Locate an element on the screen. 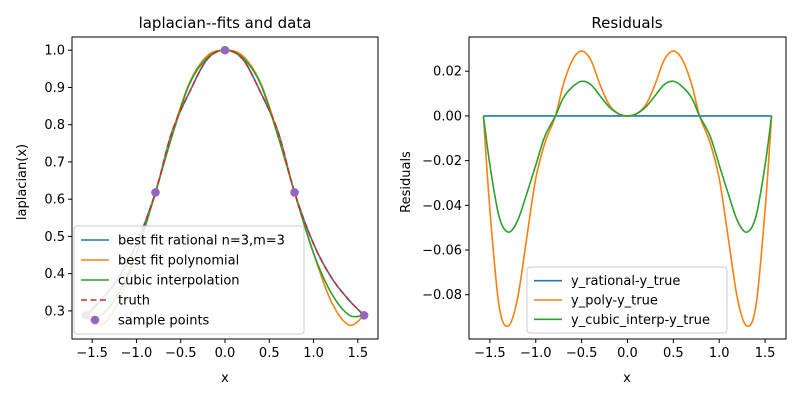 Image resolution: width=800 pixels, height=400 pixels. fits-legend-label: best fit rational n=3,m=3 is located at coordinates (201, 241).